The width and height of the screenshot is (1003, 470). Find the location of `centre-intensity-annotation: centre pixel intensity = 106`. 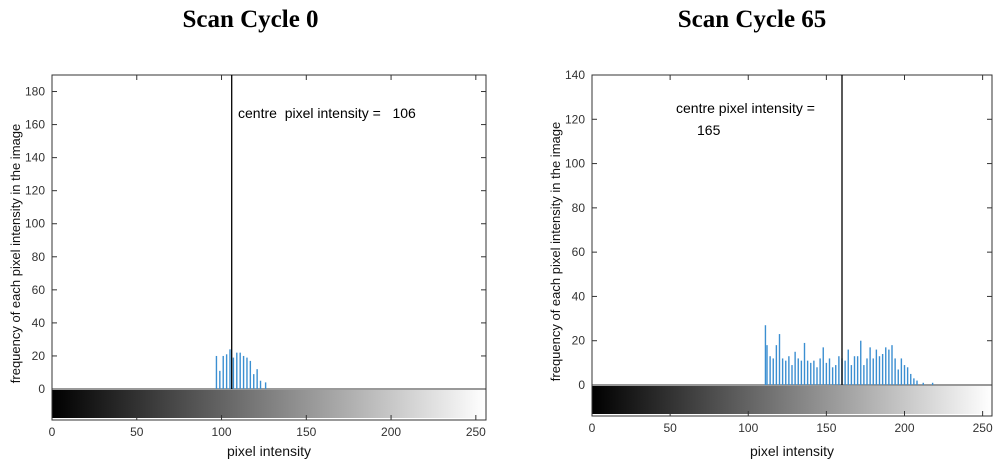

centre-intensity-annotation: centre pixel intensity = 106 is located at coordinates (327, 113).